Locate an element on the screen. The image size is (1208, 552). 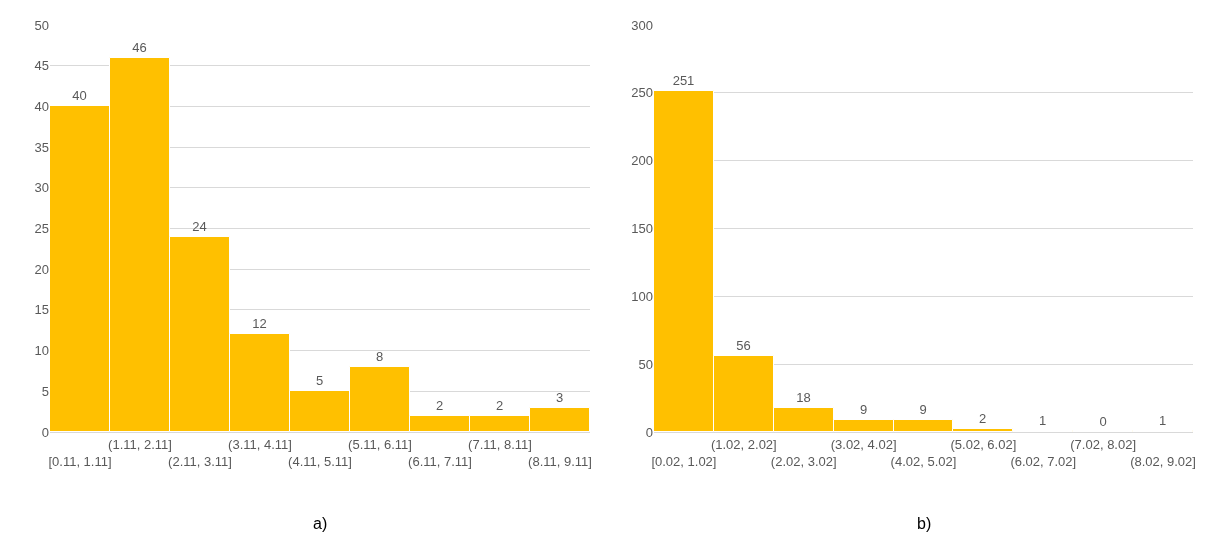
x-tick-label: (8.11, 9.11] is located at coordinates (560, 461).